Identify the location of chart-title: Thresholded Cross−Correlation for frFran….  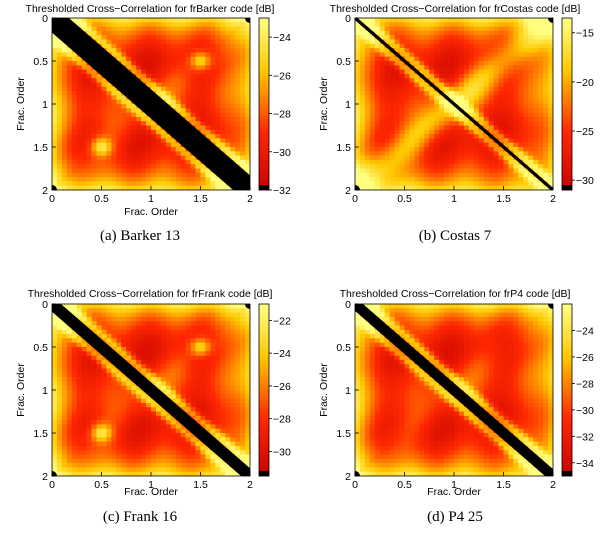
(150, 294).